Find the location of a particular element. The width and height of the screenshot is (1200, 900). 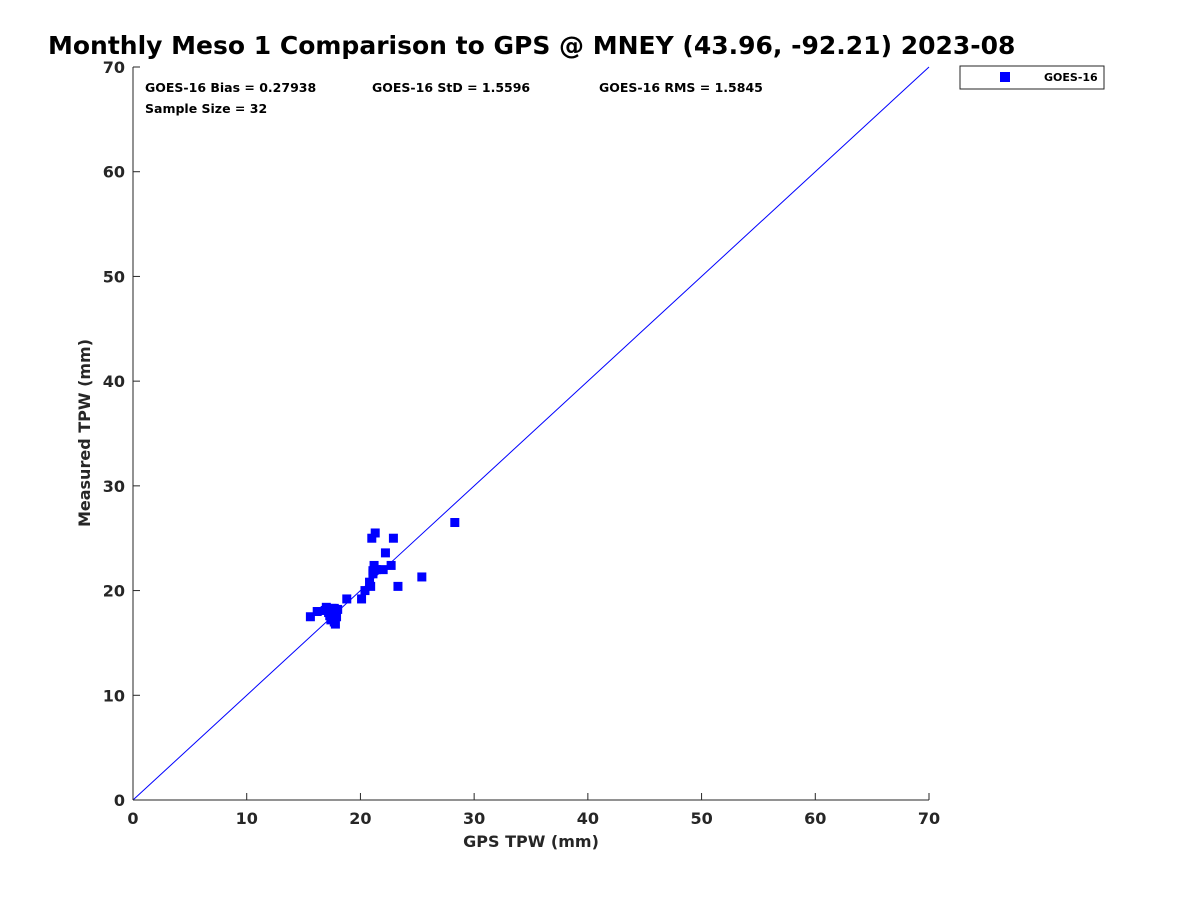

x-tick-label: 10 is located at coordinates (247, 818).